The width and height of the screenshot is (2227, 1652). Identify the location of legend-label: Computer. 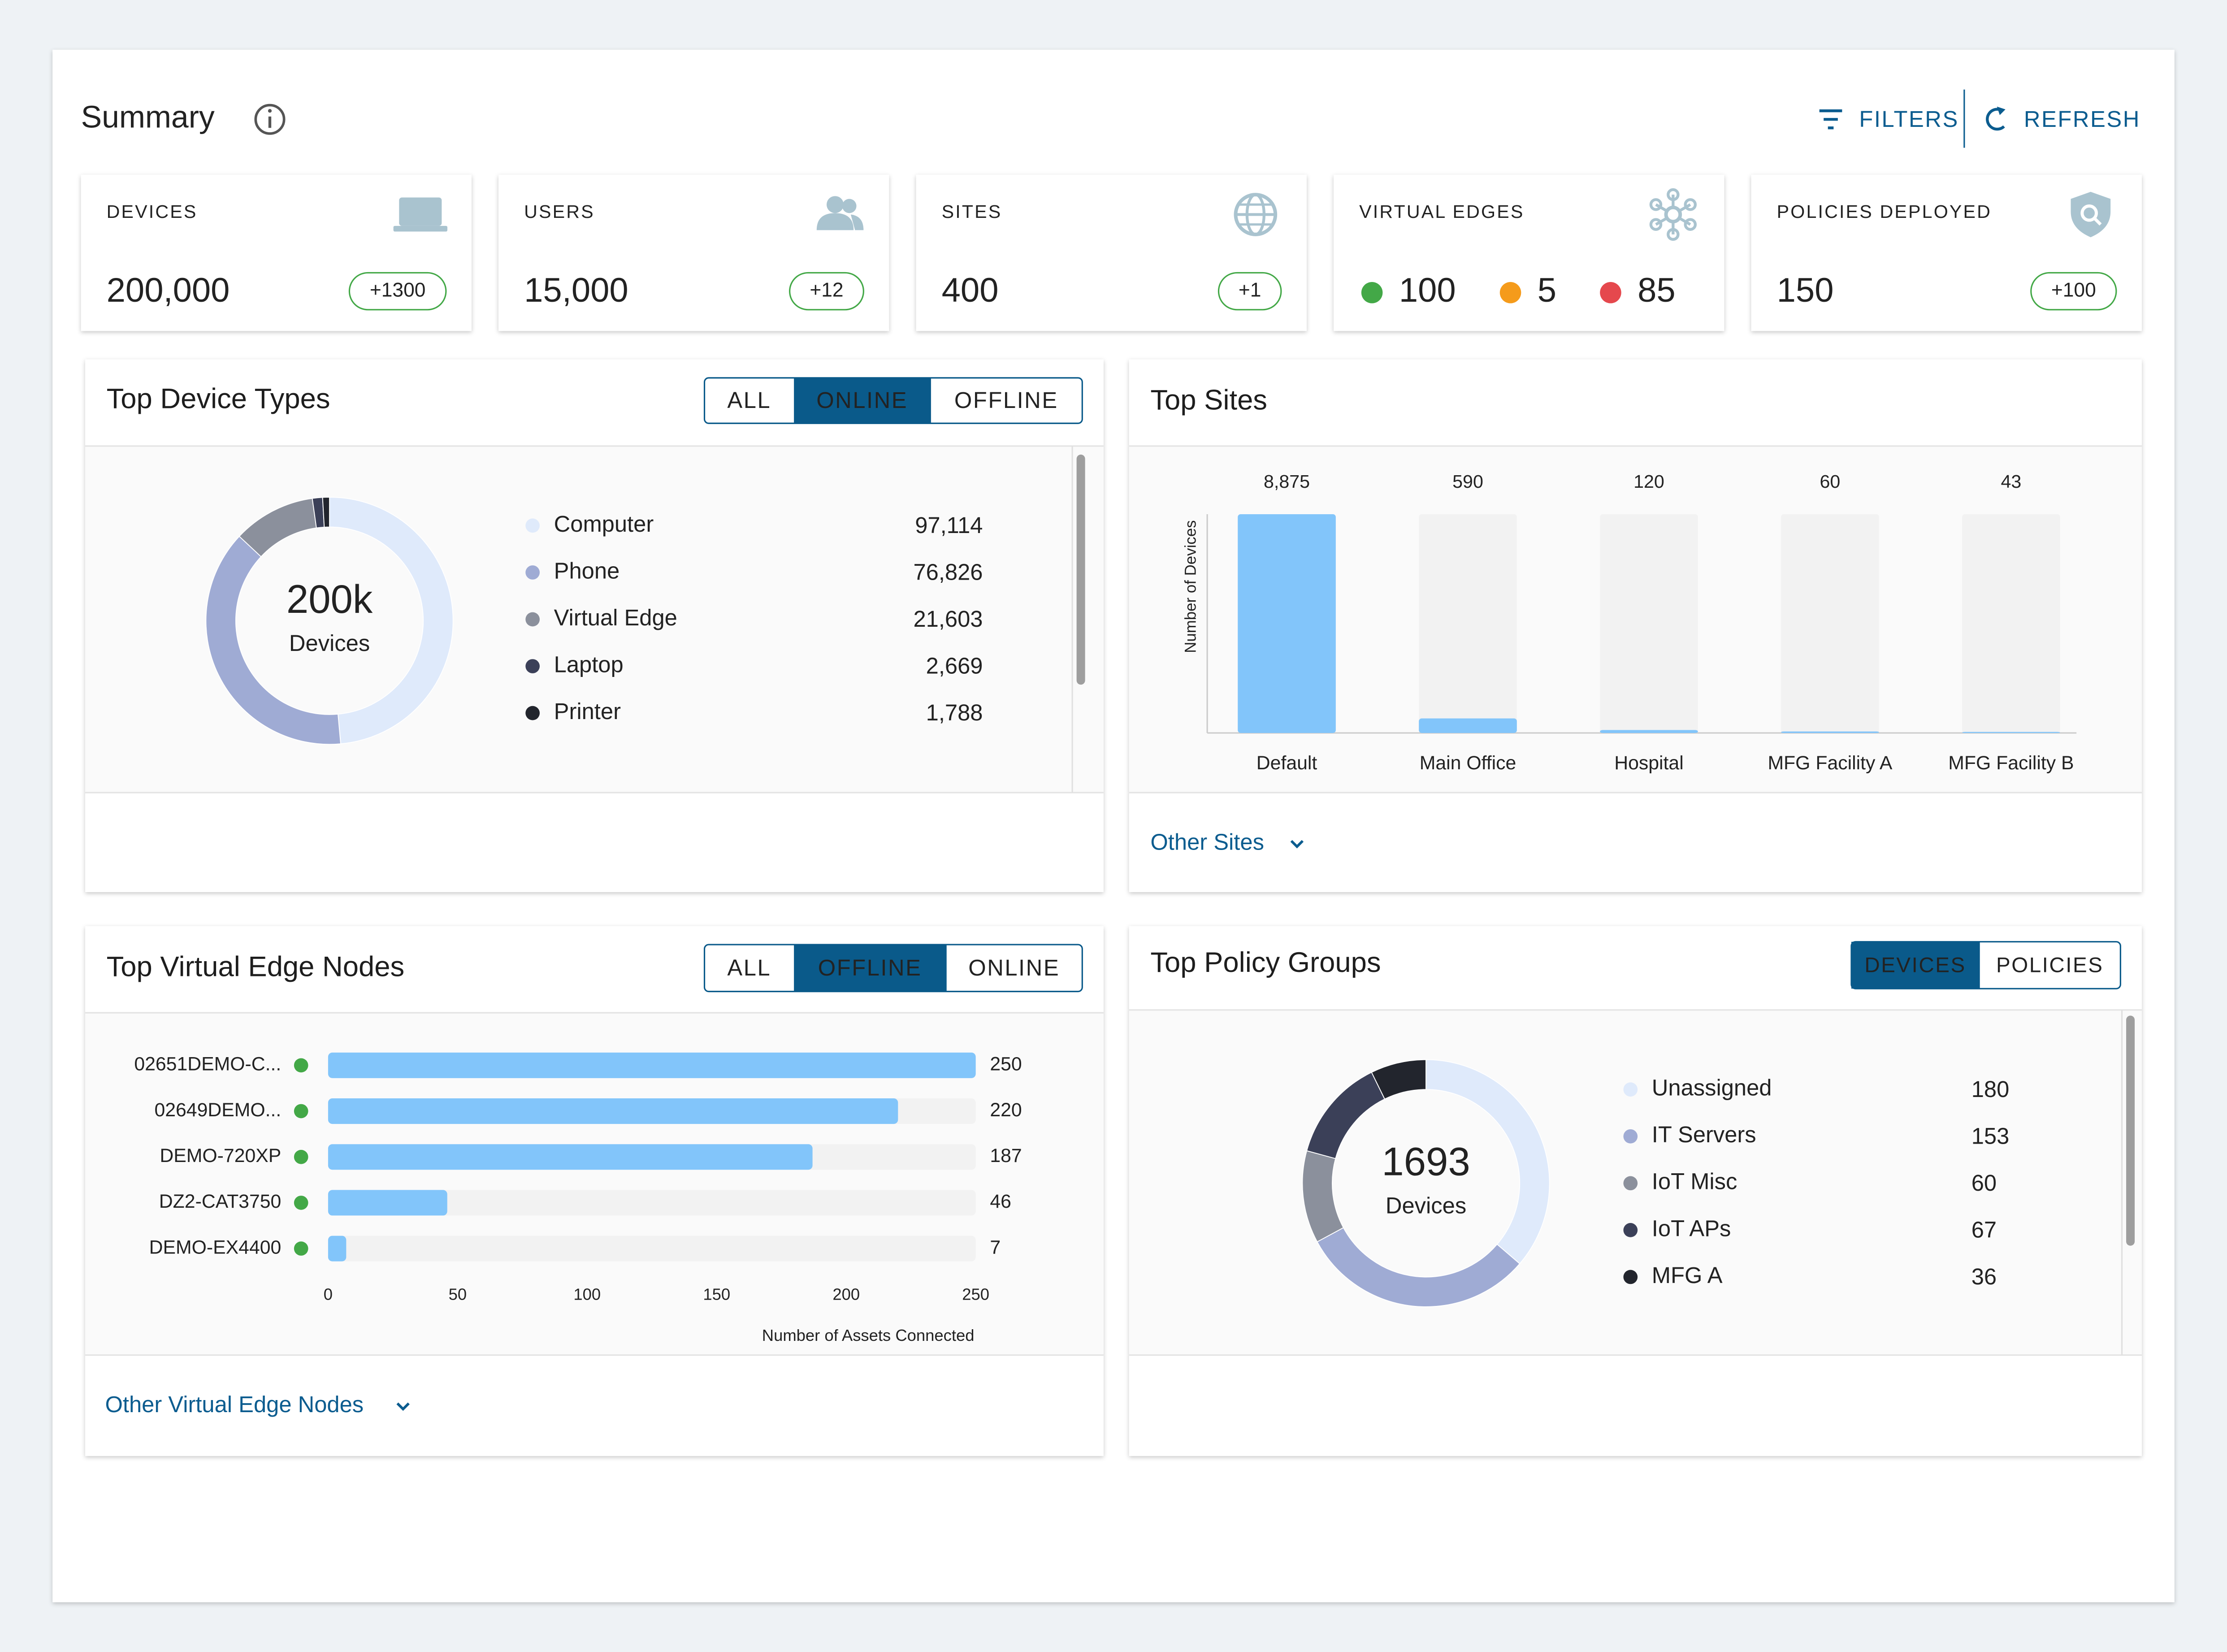
(604, 524).